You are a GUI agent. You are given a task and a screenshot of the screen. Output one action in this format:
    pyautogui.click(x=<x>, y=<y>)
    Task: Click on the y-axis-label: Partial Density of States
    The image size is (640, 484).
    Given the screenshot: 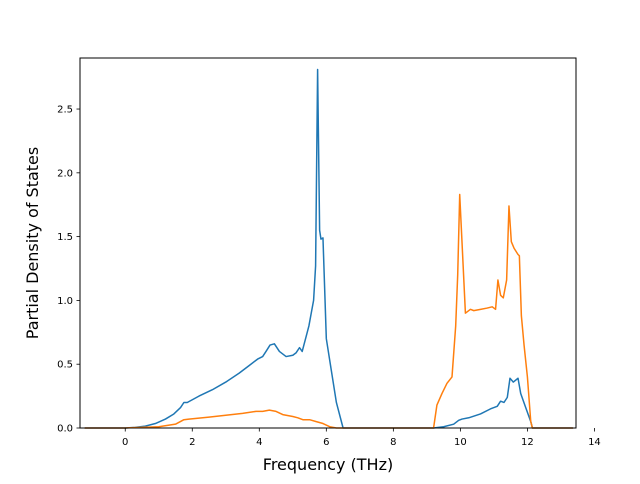 What is the action you would take?
    pyautogui.click(x=32, y=243)
    